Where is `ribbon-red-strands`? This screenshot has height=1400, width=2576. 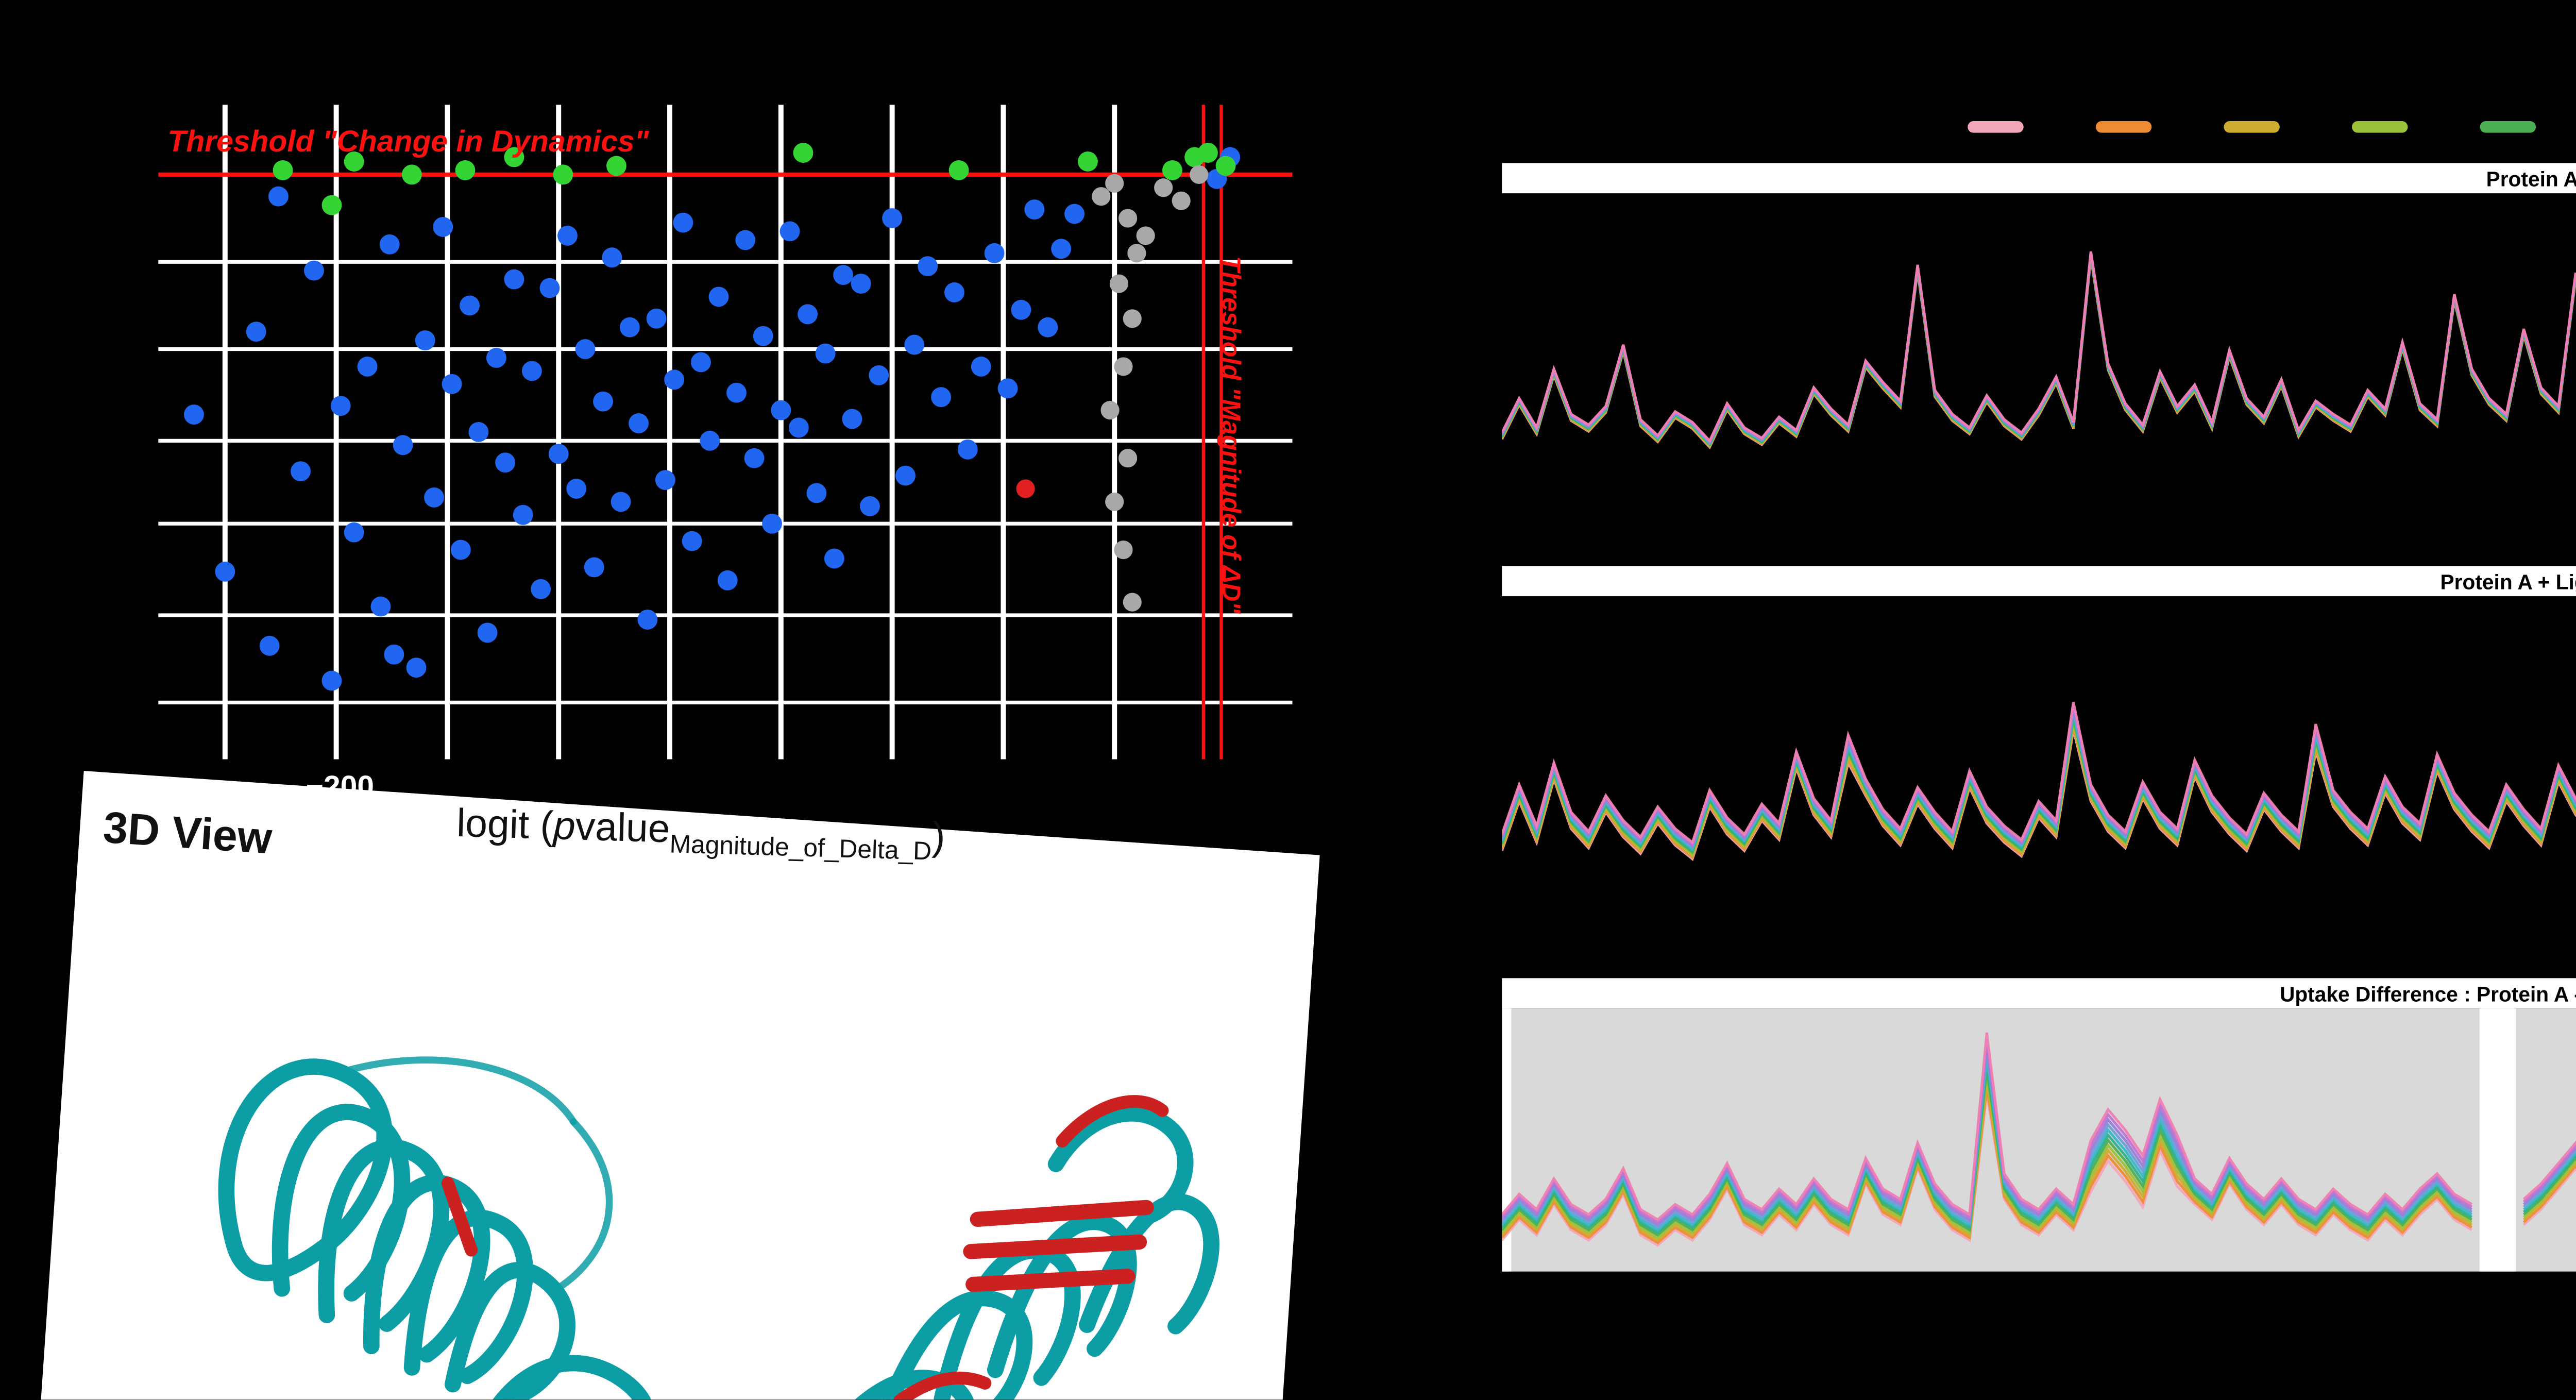 ribbon-red-strands is located at coordinates (805, 1247).